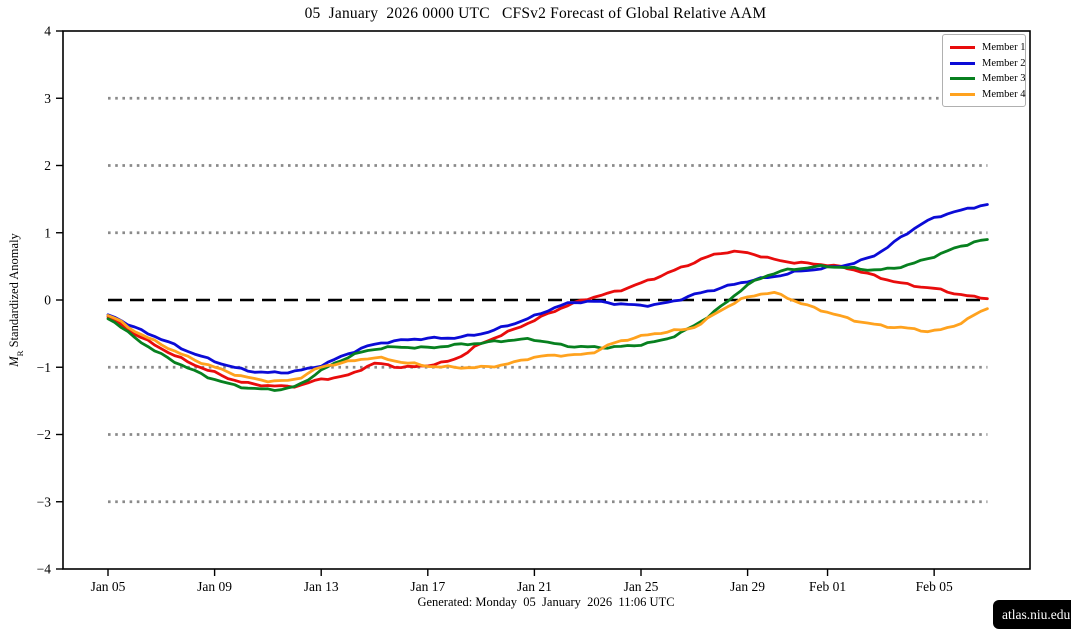 This screenshot has width=1071, height=638. Describe the element at coordinates (534, 586) in the screenshot. I see `x-tick-label: Jan 21` at that location.